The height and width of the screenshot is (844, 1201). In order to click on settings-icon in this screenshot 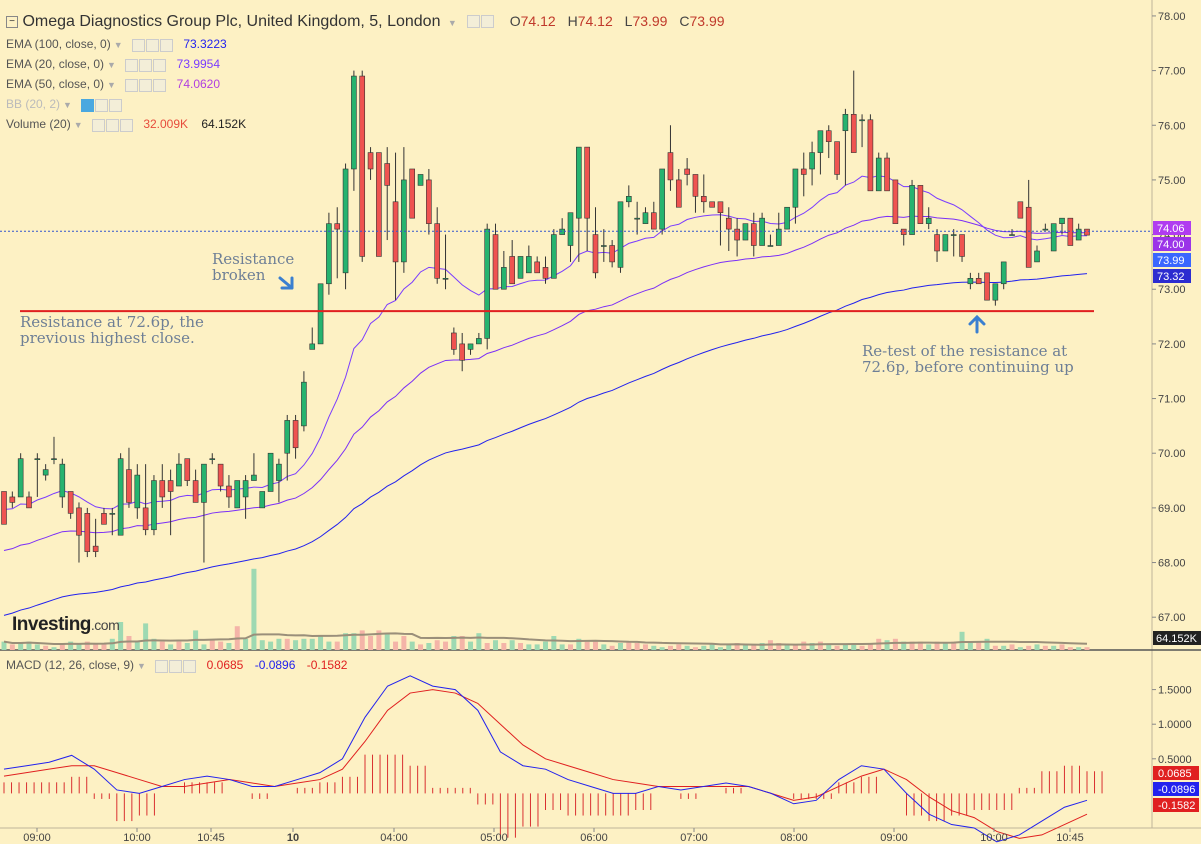, I will do `click(474, 22)`.